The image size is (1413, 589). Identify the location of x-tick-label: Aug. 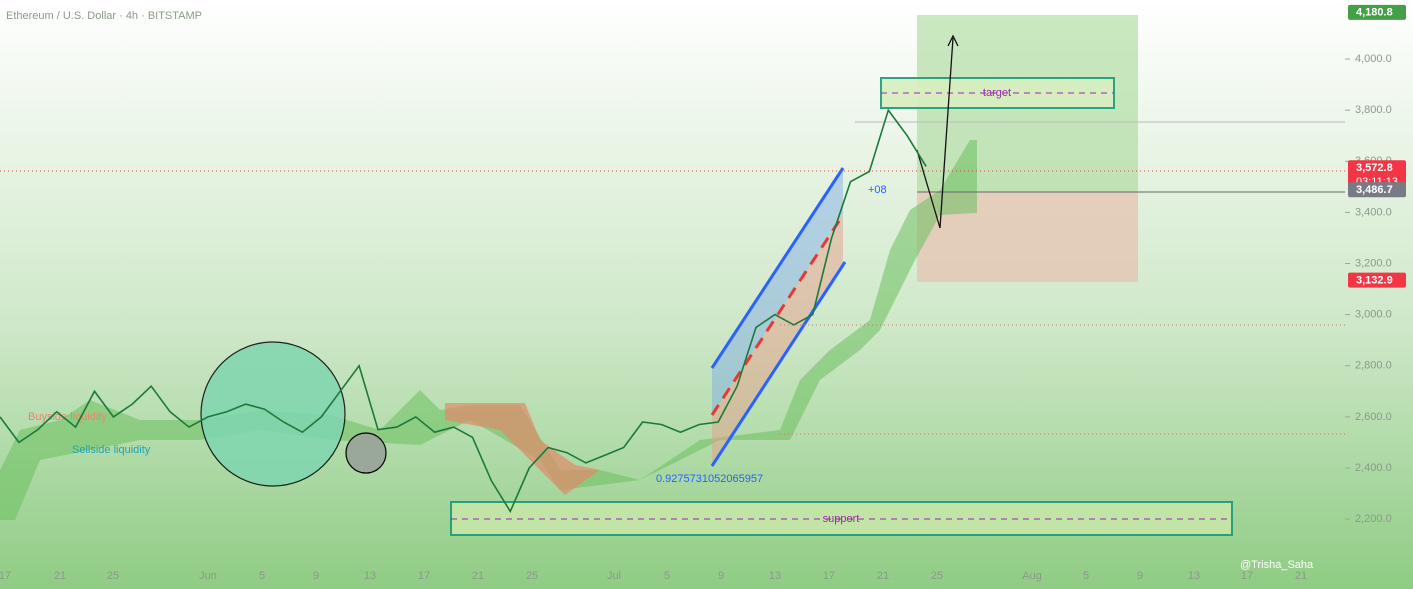
(1032, 576).